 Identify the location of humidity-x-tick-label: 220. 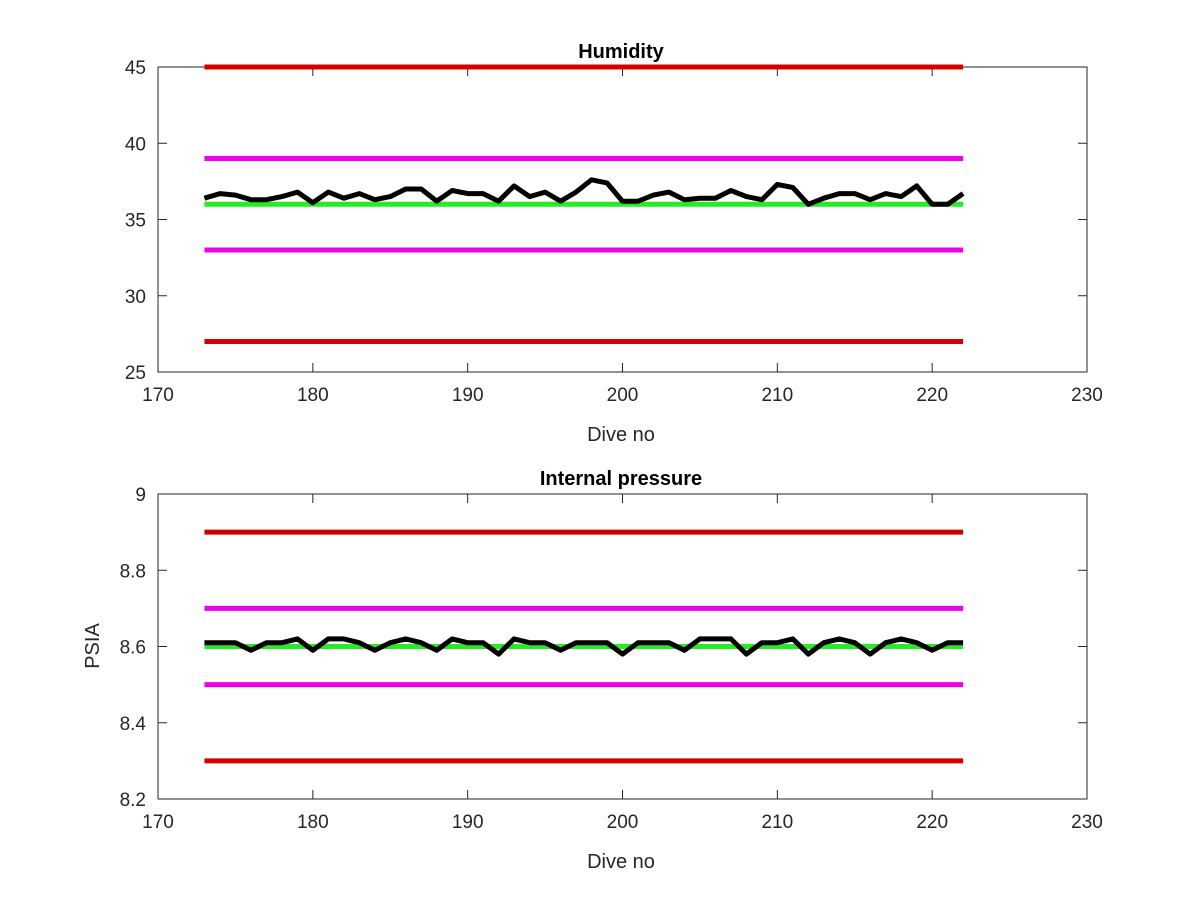
(932, 395).